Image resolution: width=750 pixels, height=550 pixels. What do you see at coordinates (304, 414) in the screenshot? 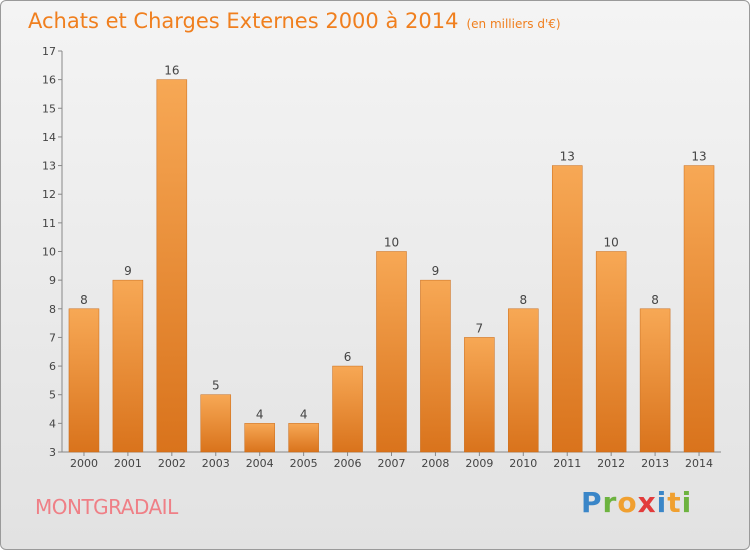
I see `value-label-2005: 4` at bounding box center [304, 414].